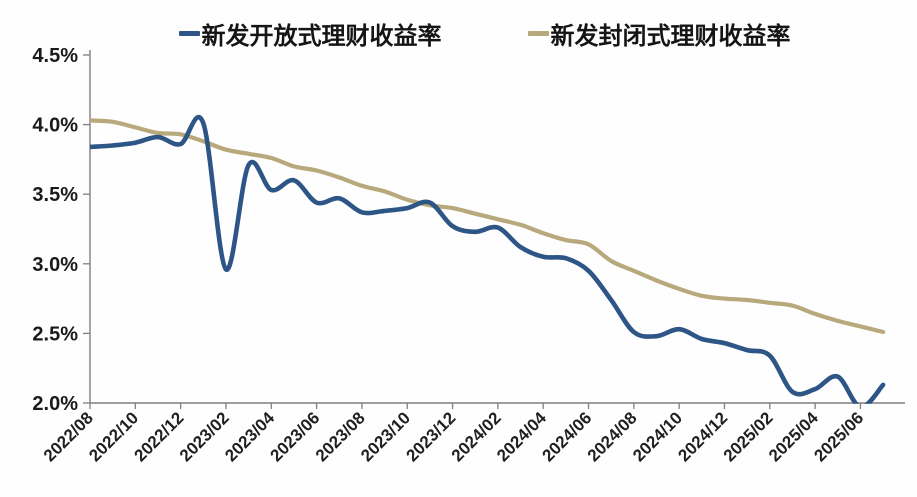 The height and width of the screenshot is (497, 917). I want to click on x-axis-label: 2023/04, so click(249, 436).